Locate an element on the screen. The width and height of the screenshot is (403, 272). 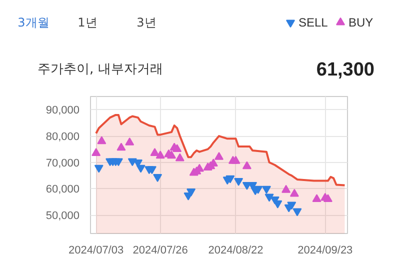
text: 1년 is located at coordinates (88, 23).